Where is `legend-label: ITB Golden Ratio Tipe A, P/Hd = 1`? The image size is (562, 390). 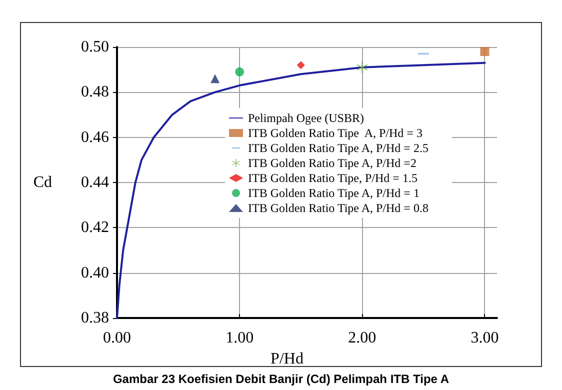
legend-label: ITB Golden Ratio Tipe A, P/Hd = 1 is located at coordinates (334, 193).